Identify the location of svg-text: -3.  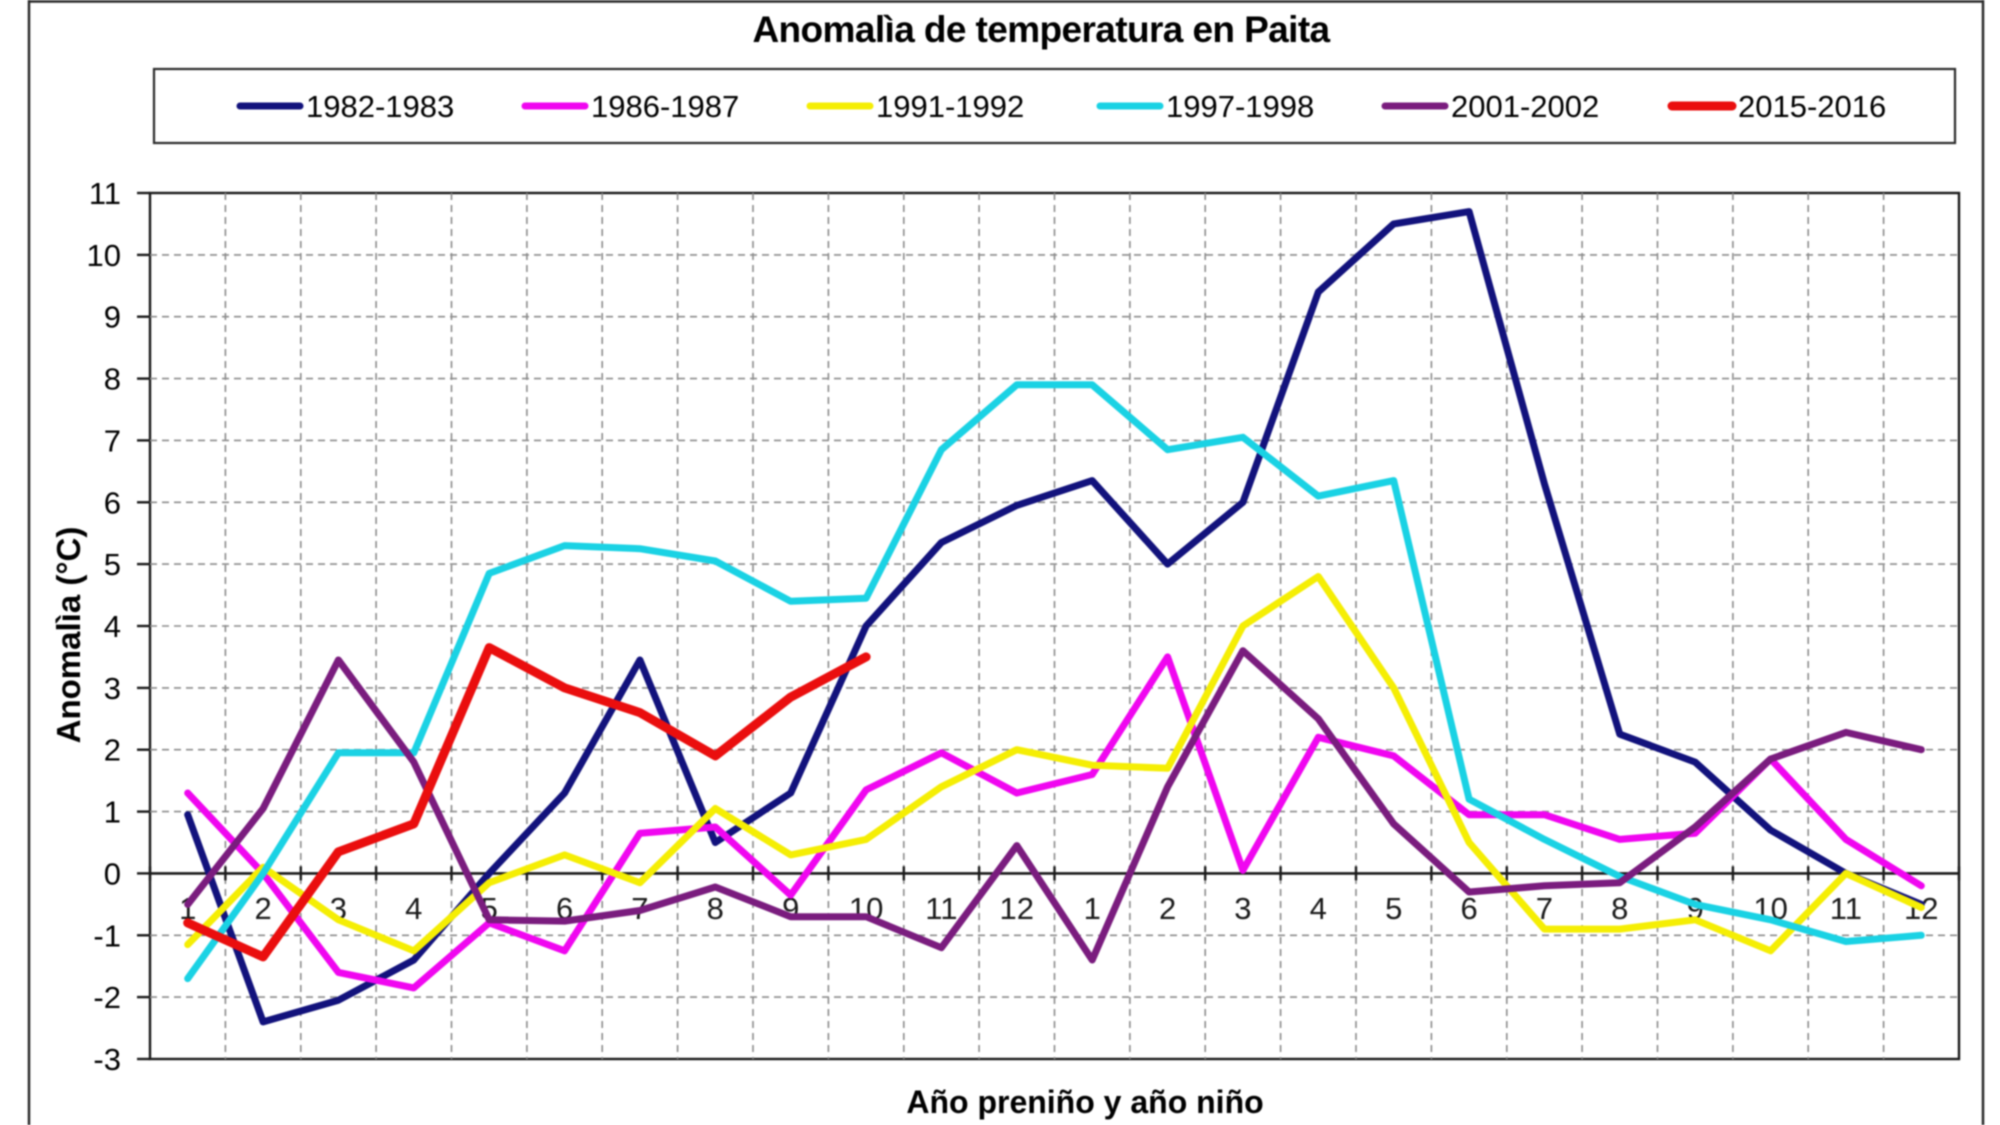
(107, 1059).